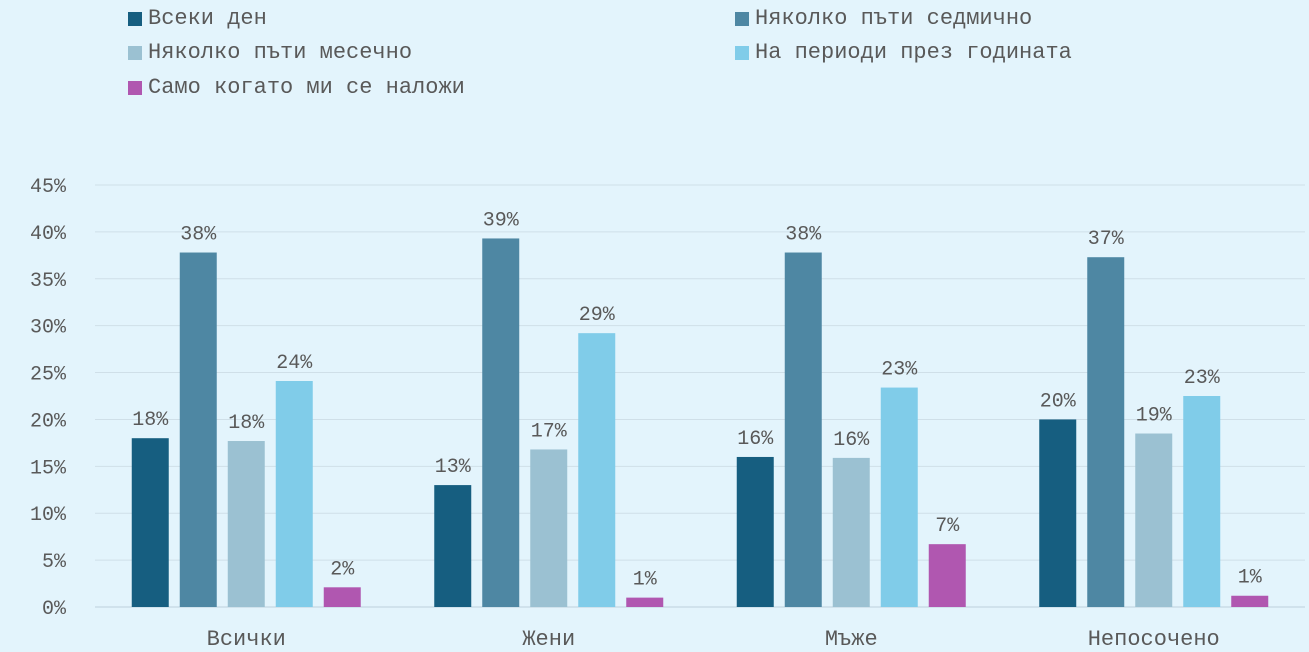 The width and height of the screenshot is (1309, 652). I want to click on y-tick-label: 40%, so click(48, 234).